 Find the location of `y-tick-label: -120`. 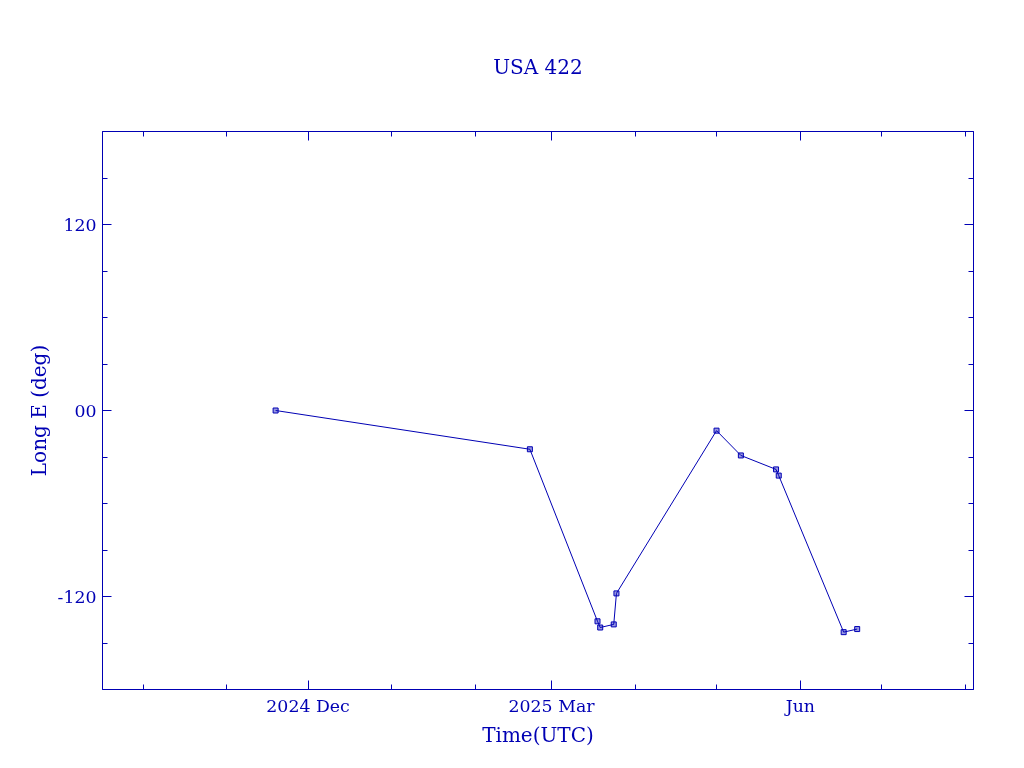

y-tick-label: -120 is located at coordinates (77, 596).